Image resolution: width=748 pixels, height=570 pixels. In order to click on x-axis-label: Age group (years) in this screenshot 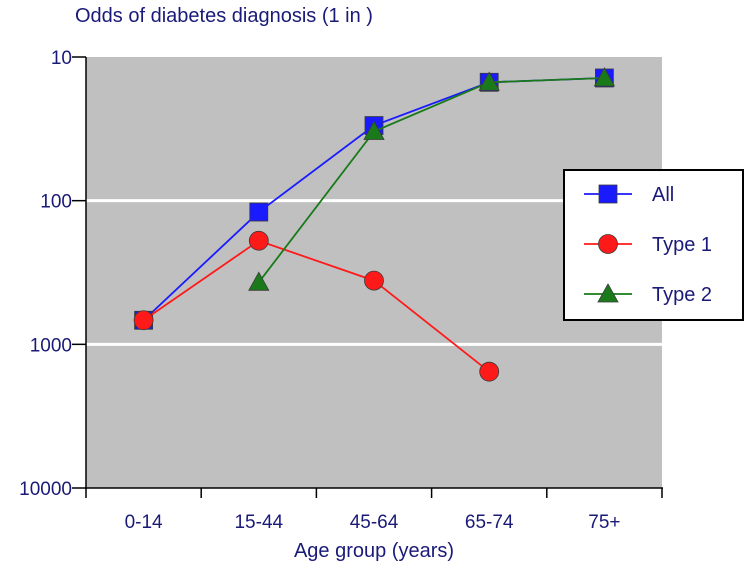, I will do `click(374, 551)`.